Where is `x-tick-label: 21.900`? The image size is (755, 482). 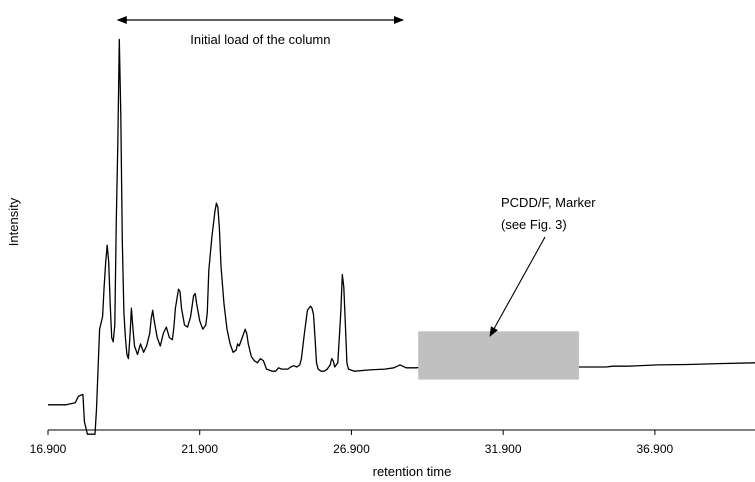 x-tick-label: 21.900 is located at coordinates (199, 449).